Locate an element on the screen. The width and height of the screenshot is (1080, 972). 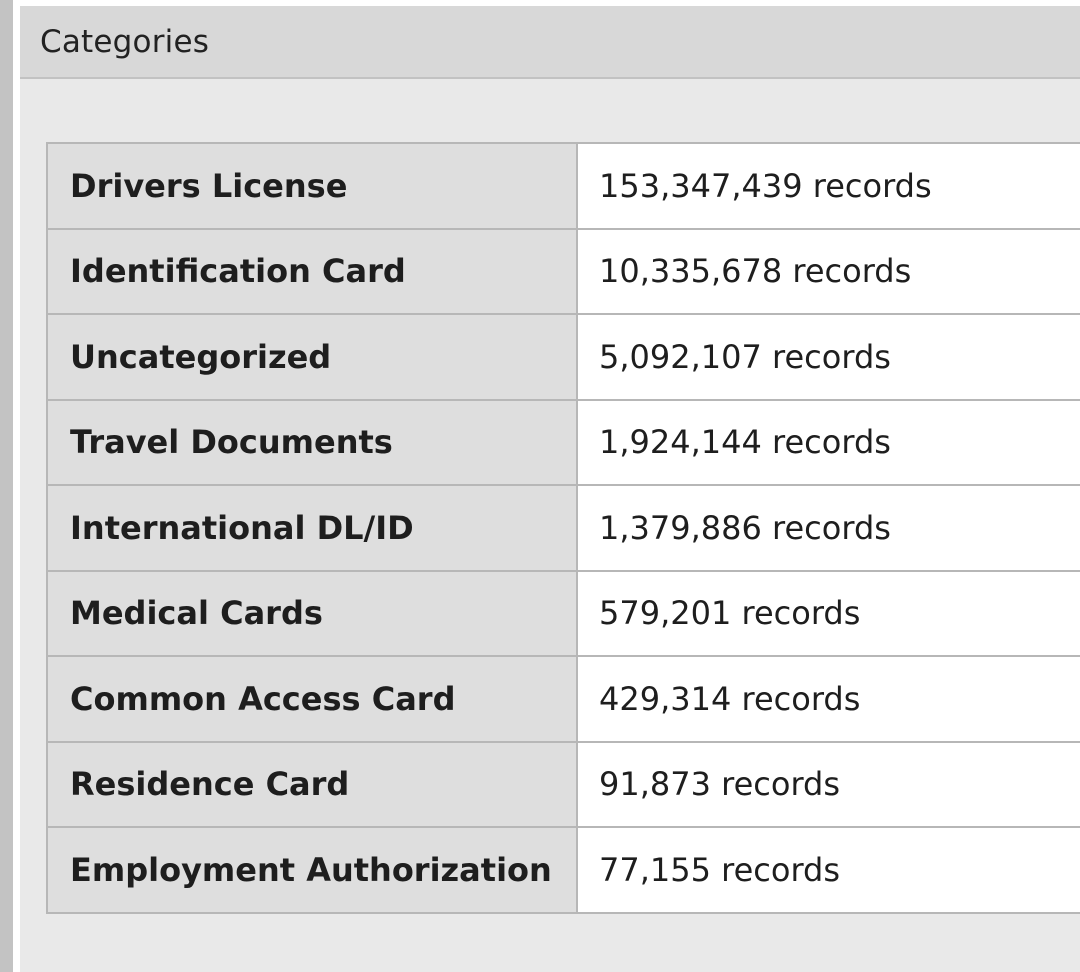
category-count: 153,347,439 records is located at coordinates (828, 186).